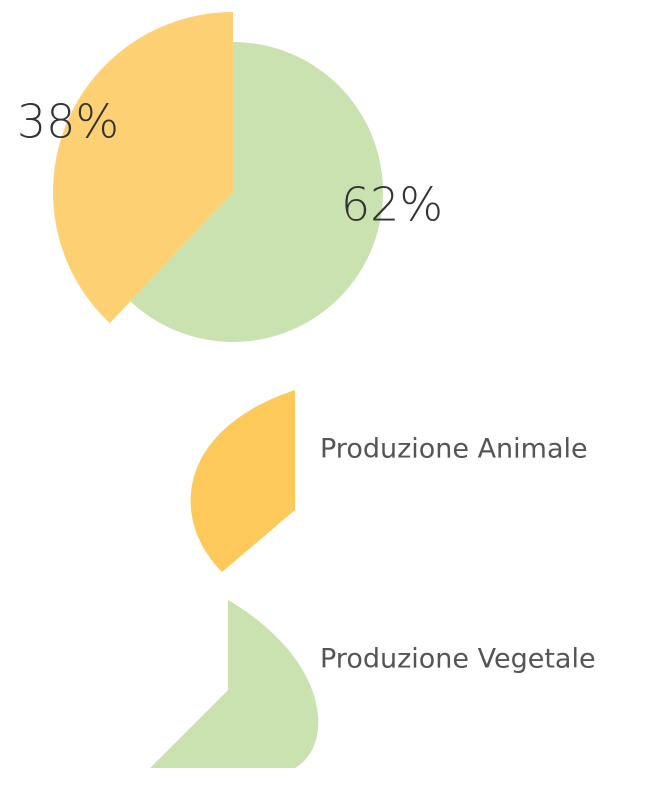 Image resolution: width=669 pixels, height=798 pixels. I want to click on value-label: 38%, so click(68, 122).